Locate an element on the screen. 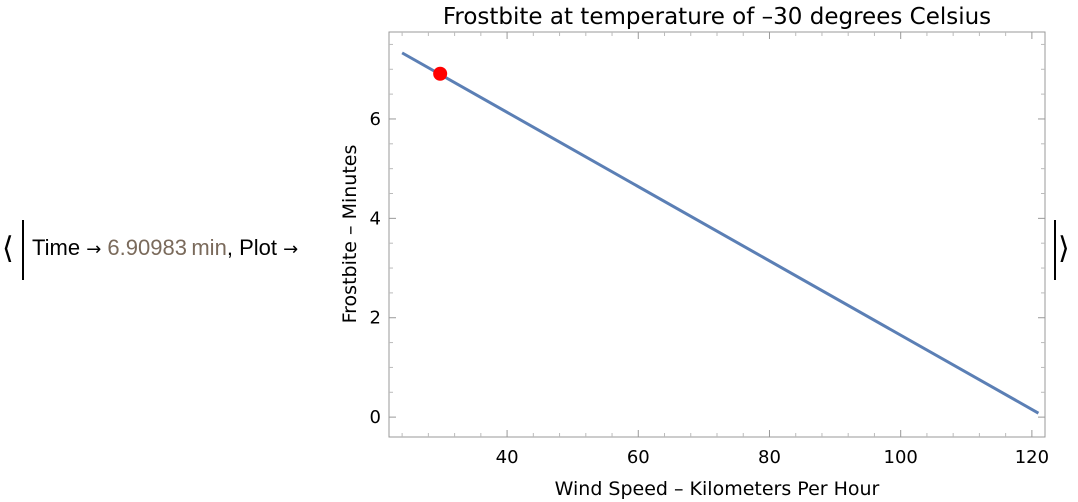  right-bar is located at coordinates (1055, 250).